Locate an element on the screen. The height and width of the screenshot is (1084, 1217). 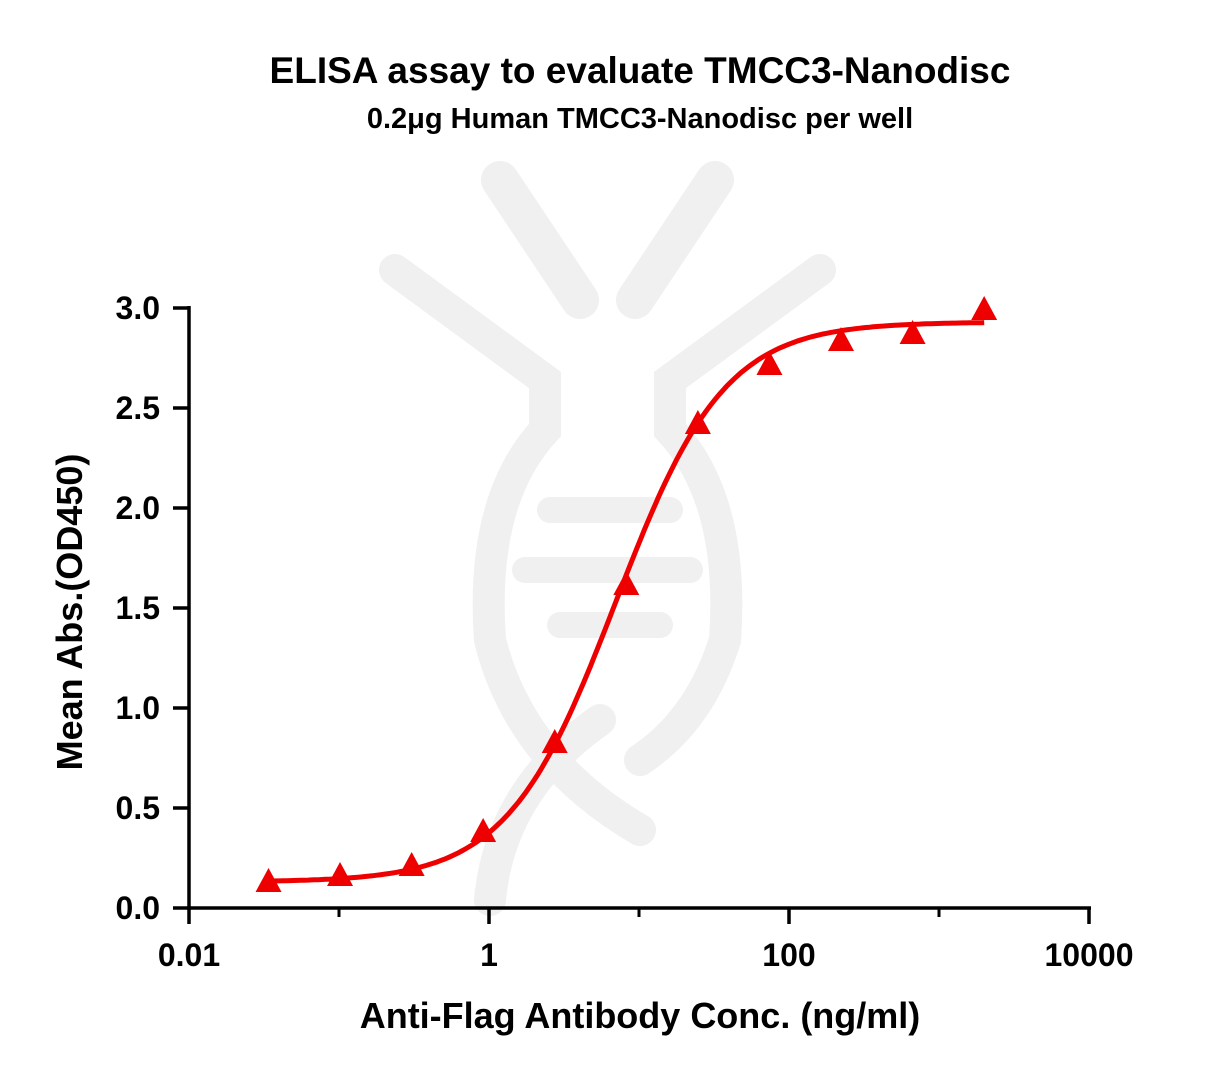
y-tick-label: 3.0 is located at coordinates (138, 308).